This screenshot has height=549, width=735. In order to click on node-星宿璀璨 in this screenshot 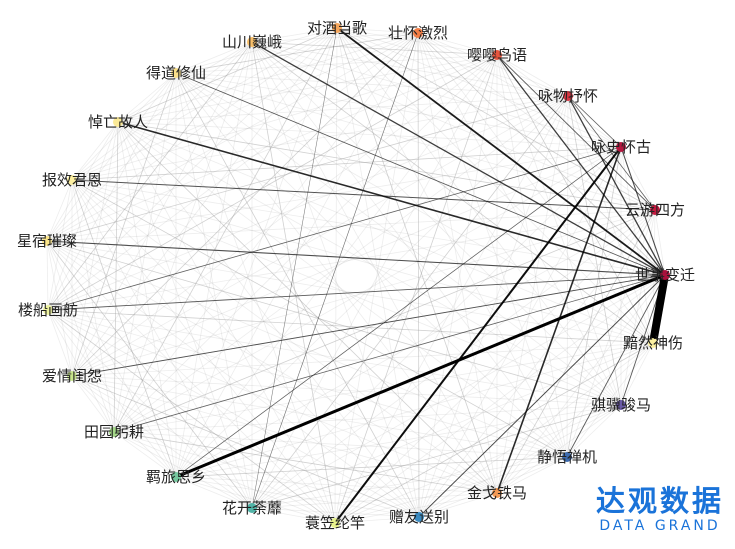, I will do `click(47, 241)`.